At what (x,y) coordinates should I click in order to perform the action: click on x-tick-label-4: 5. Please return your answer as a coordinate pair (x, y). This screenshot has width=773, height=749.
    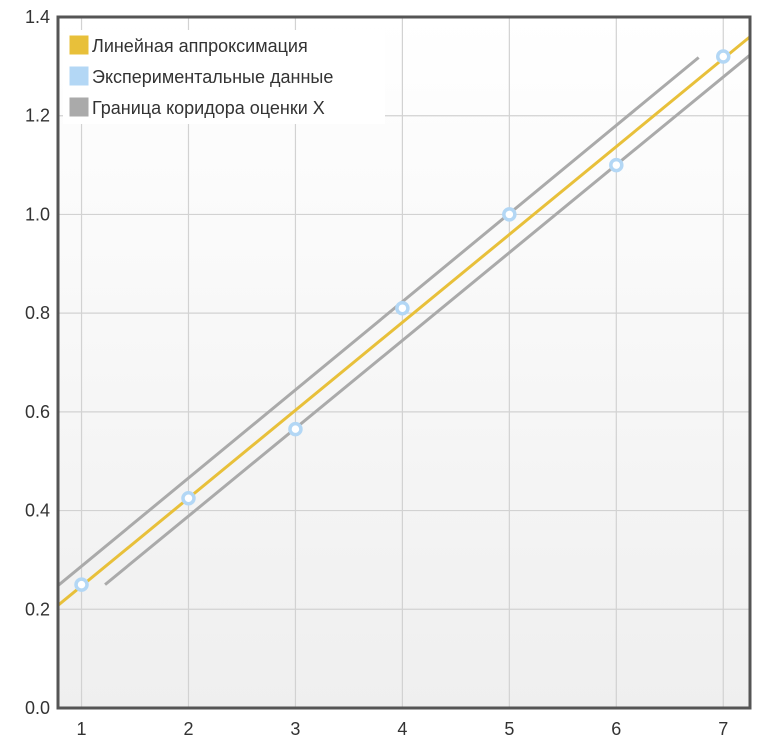
    Looking at the image, I should click on (509, 729).